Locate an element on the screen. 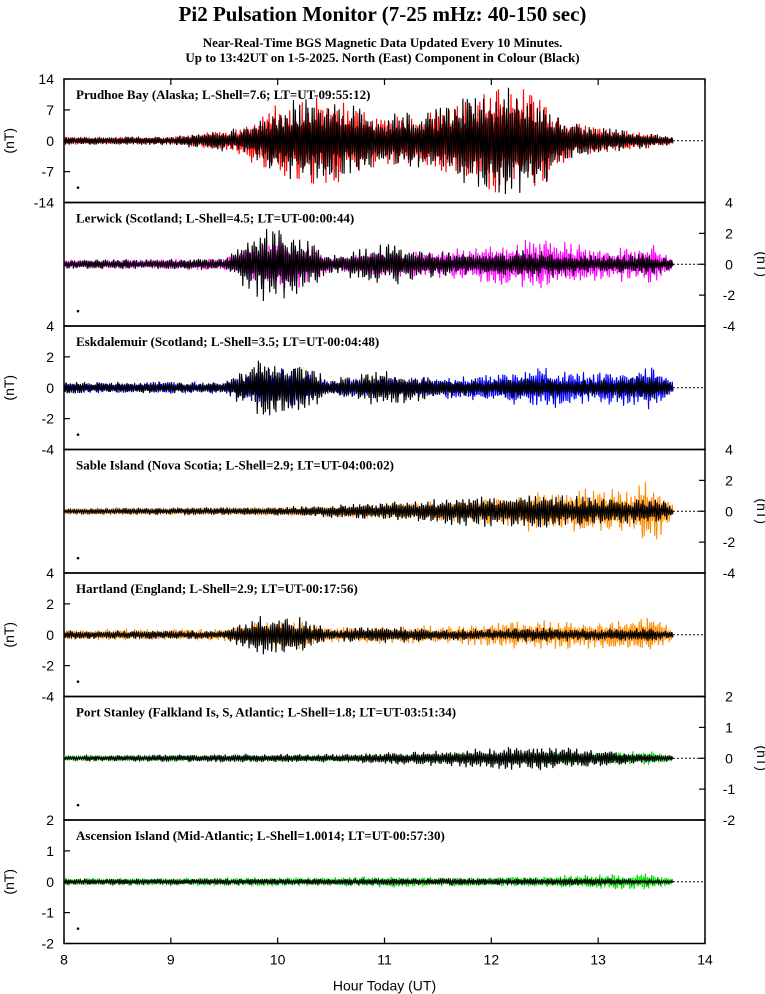 The image size is (765, 994). y-tick-label: -14 is located at coordinates (44, 203).